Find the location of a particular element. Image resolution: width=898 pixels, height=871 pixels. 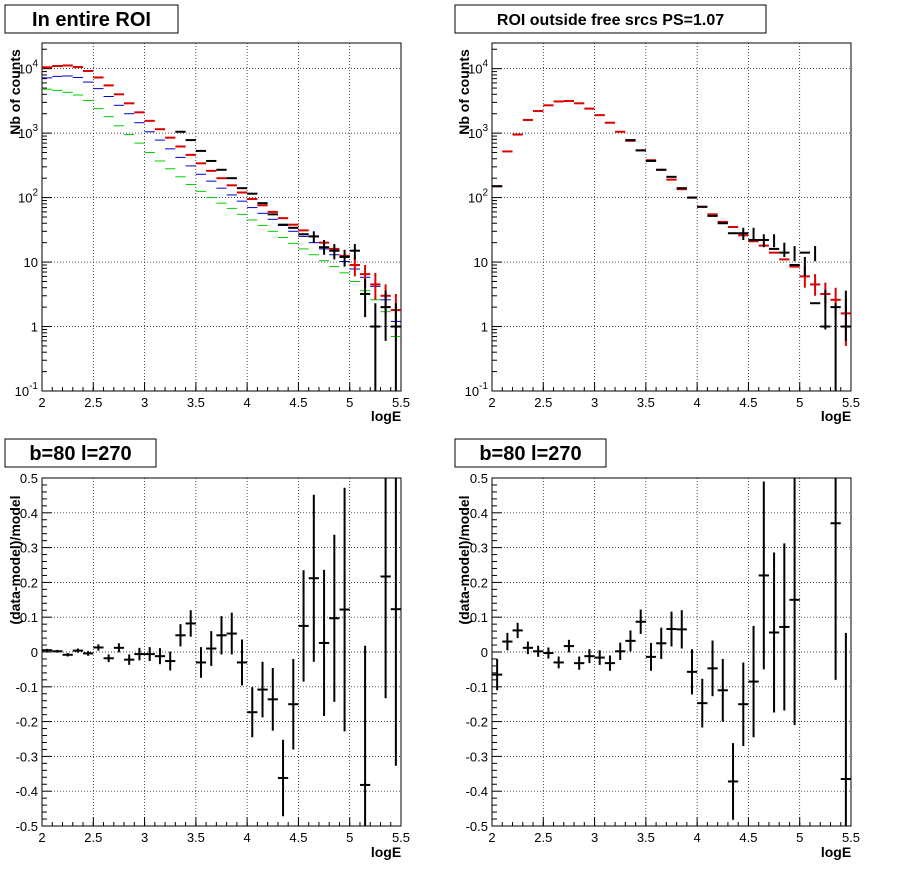

series-layer is located at coordinates (671, 245).